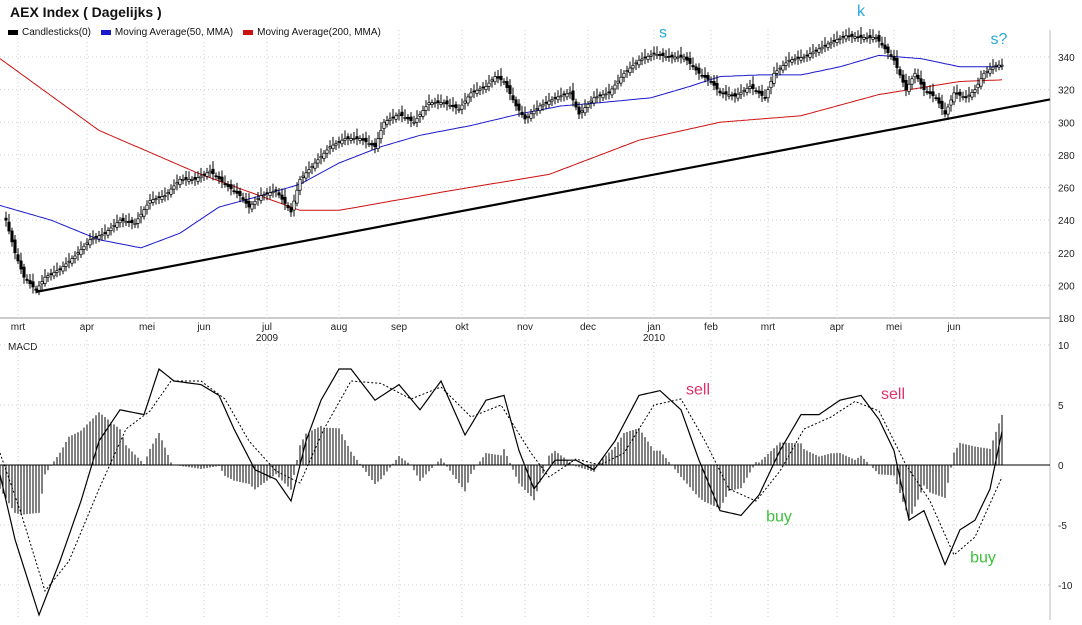  What do you see at coordinates (462, 327) in the screenshot?
I see `month-tick-label: okt` at bounding box center [462, 327].